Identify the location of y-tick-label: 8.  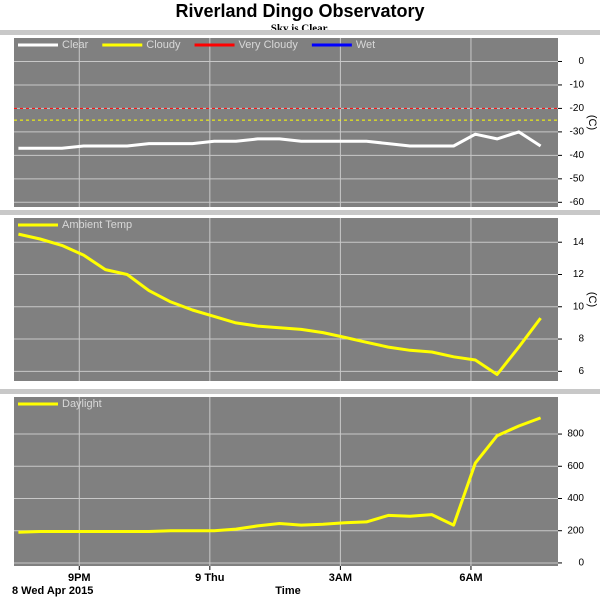
(581, 339).